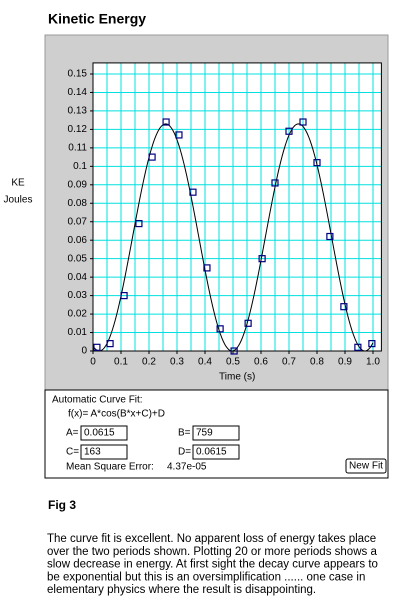 This screenshot has height=600, width=413. I want to click on y-tick-label: 0.04, so click(78, 277).